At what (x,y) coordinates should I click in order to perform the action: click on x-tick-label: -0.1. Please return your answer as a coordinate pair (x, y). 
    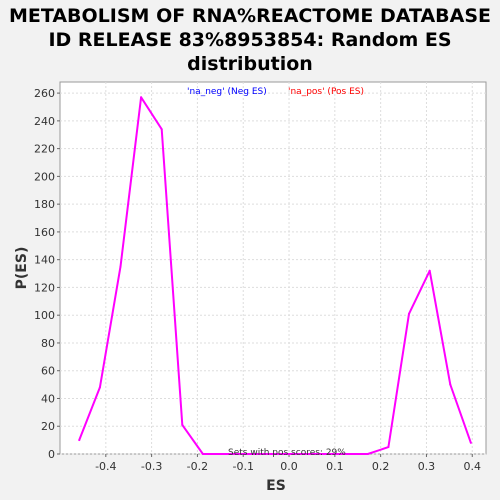
    Looking at the image, I should click on (242, 466).